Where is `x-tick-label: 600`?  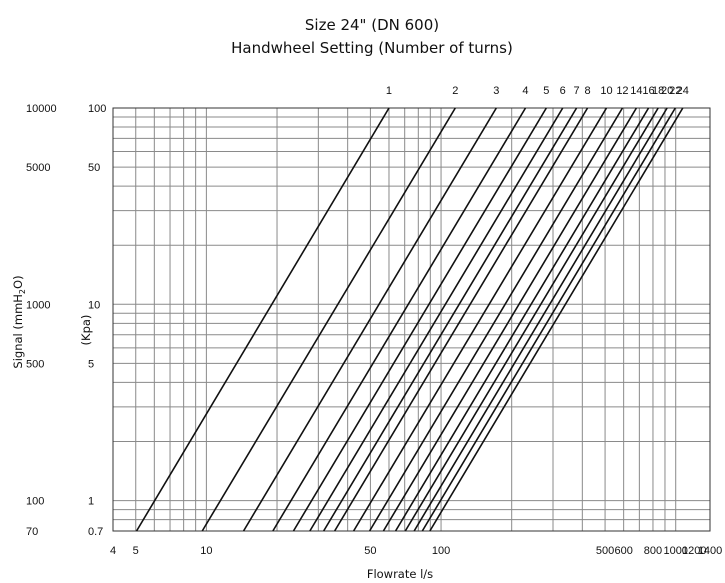
x-tick-label: 600 is located at coordinates (623, 551).